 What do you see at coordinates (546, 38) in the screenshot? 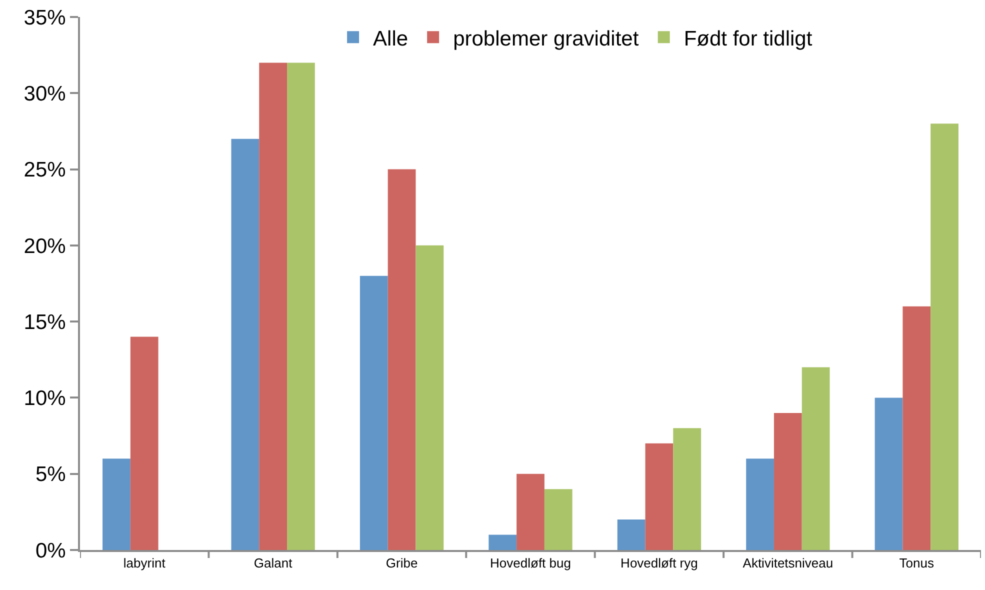
I see `legend-label: problemer graviditet` at bounding box center [546, 38].